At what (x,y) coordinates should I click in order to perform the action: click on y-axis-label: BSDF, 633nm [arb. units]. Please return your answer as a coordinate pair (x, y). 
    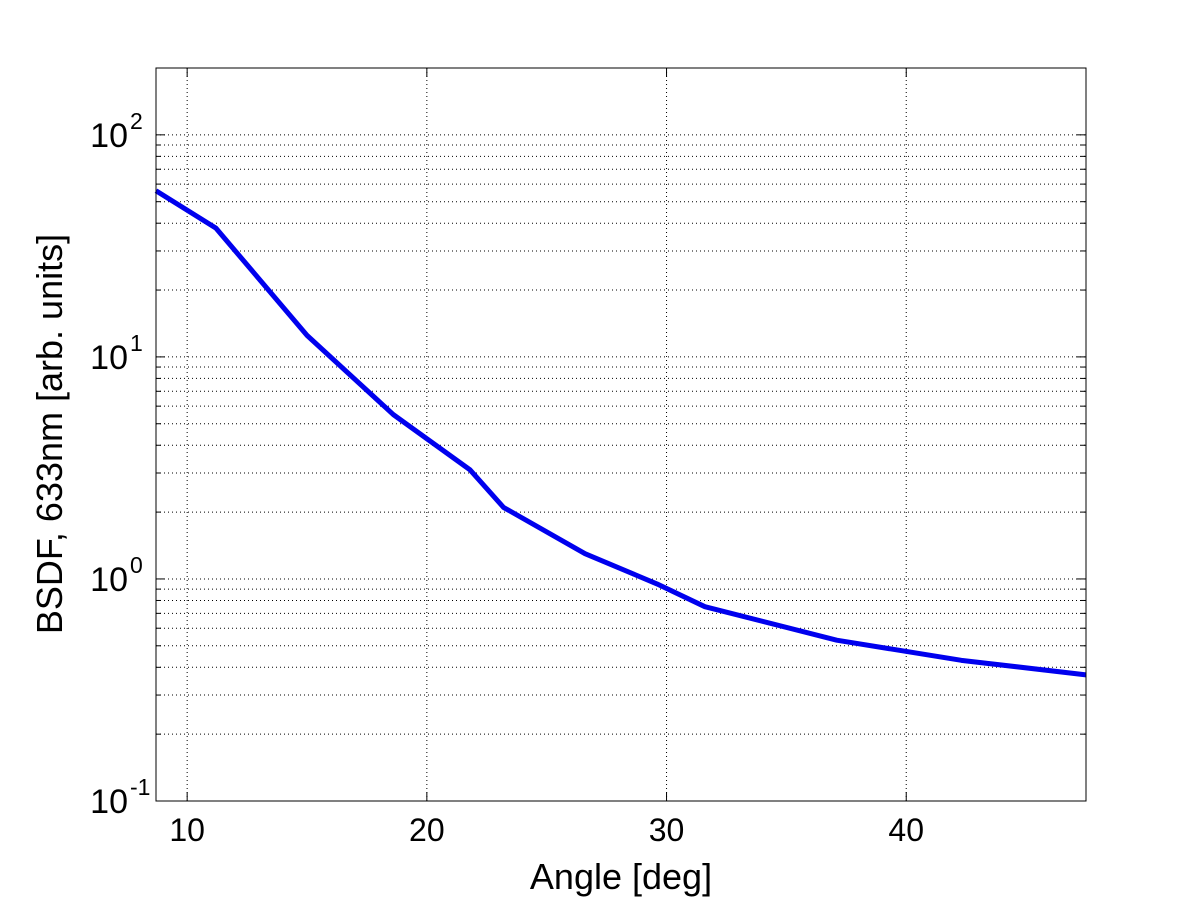
    Looking at the image, I should click on (49, 434).